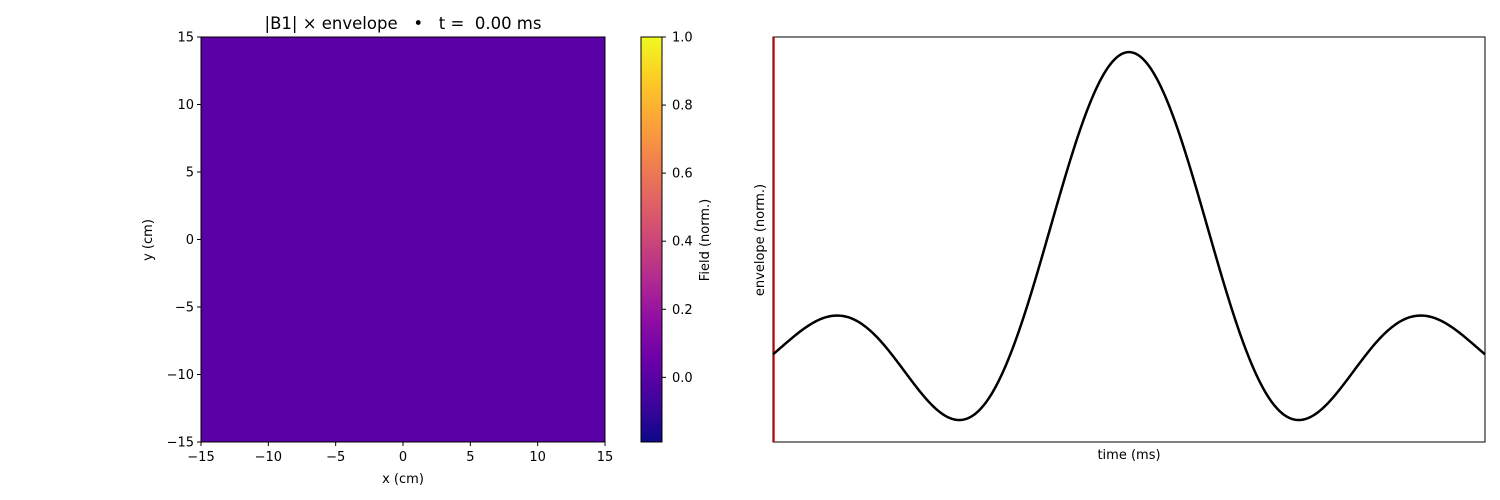  What do you see at coordinates (180, 375) in the screenshot?
I see `heatmap-y-tick-label: −10` at bounding box center [180, 375].